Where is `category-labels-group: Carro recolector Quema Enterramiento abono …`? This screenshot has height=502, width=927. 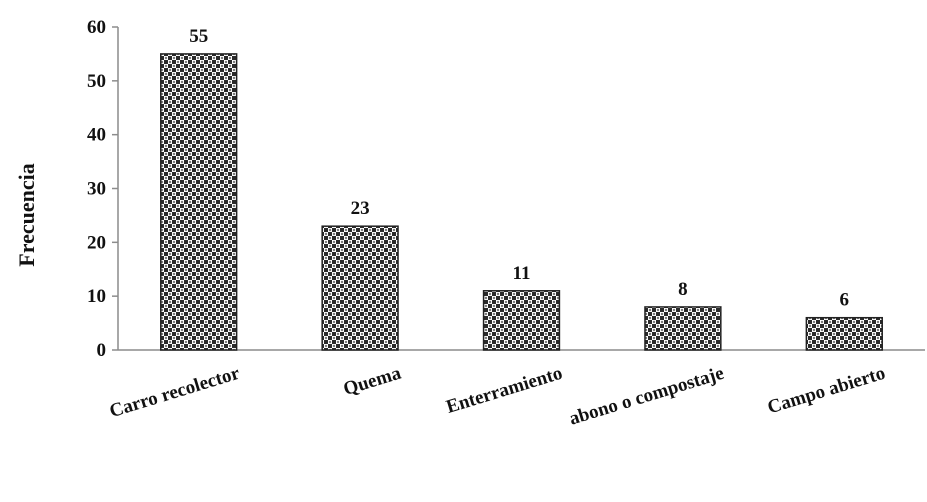 category-labels-group: Carro recolector Quema Enterramiento abono … is located at coordinates (497, 396).